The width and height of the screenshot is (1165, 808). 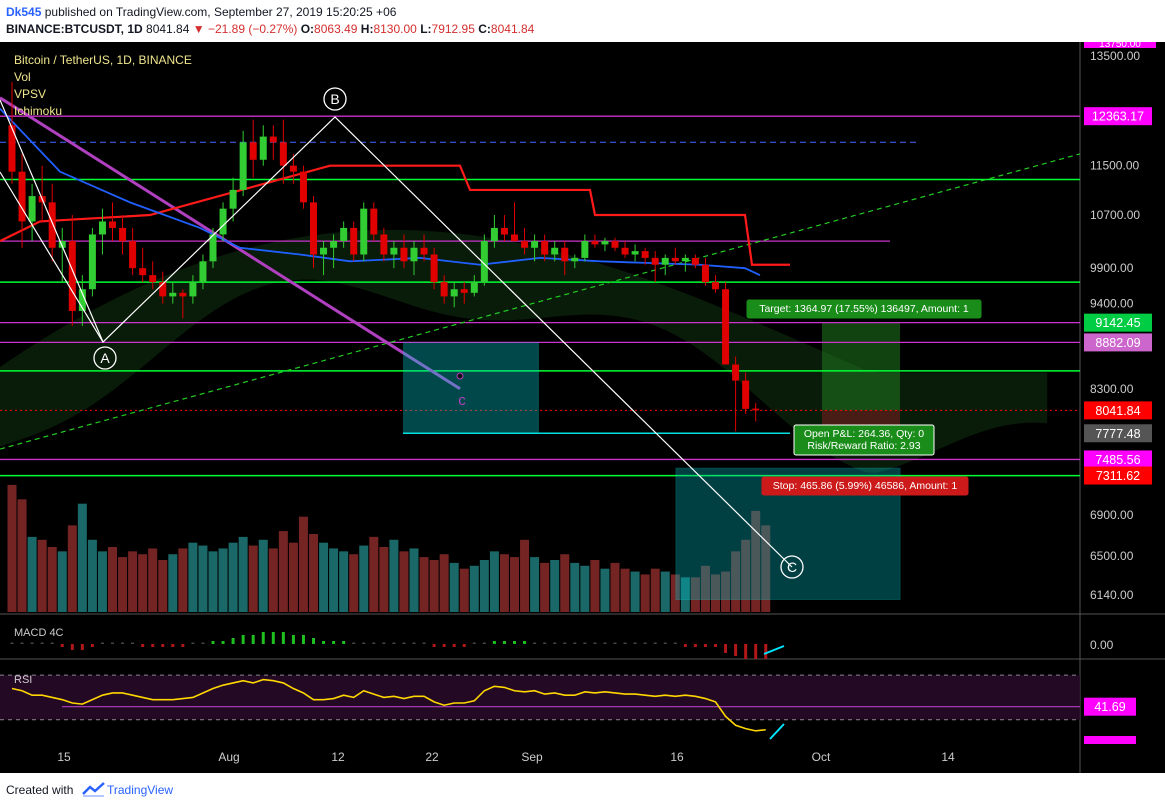 I want to click on price-change: ▼ −21.89 (−0.27%), so click(x=245, y=29).